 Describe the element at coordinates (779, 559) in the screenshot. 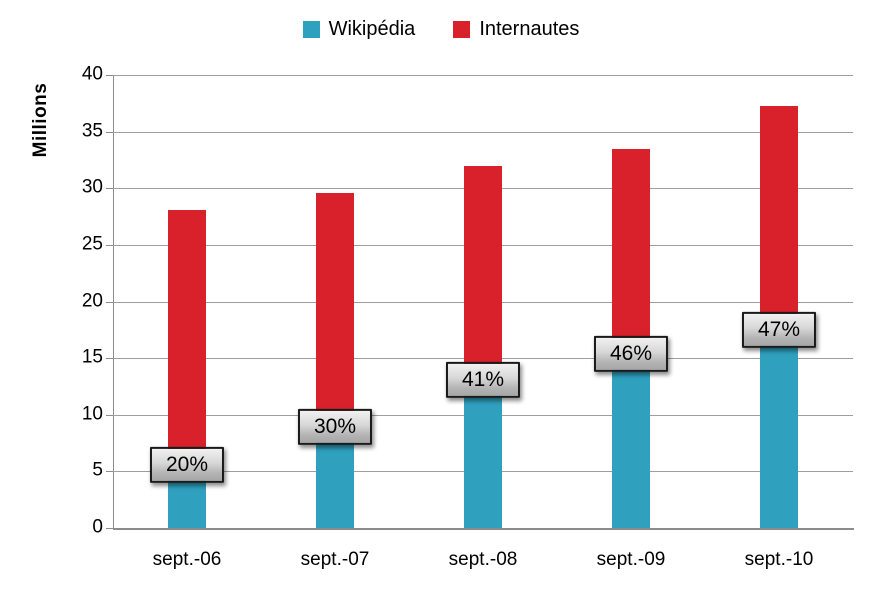

I see `x-axis-label: sept.-10` at that location.